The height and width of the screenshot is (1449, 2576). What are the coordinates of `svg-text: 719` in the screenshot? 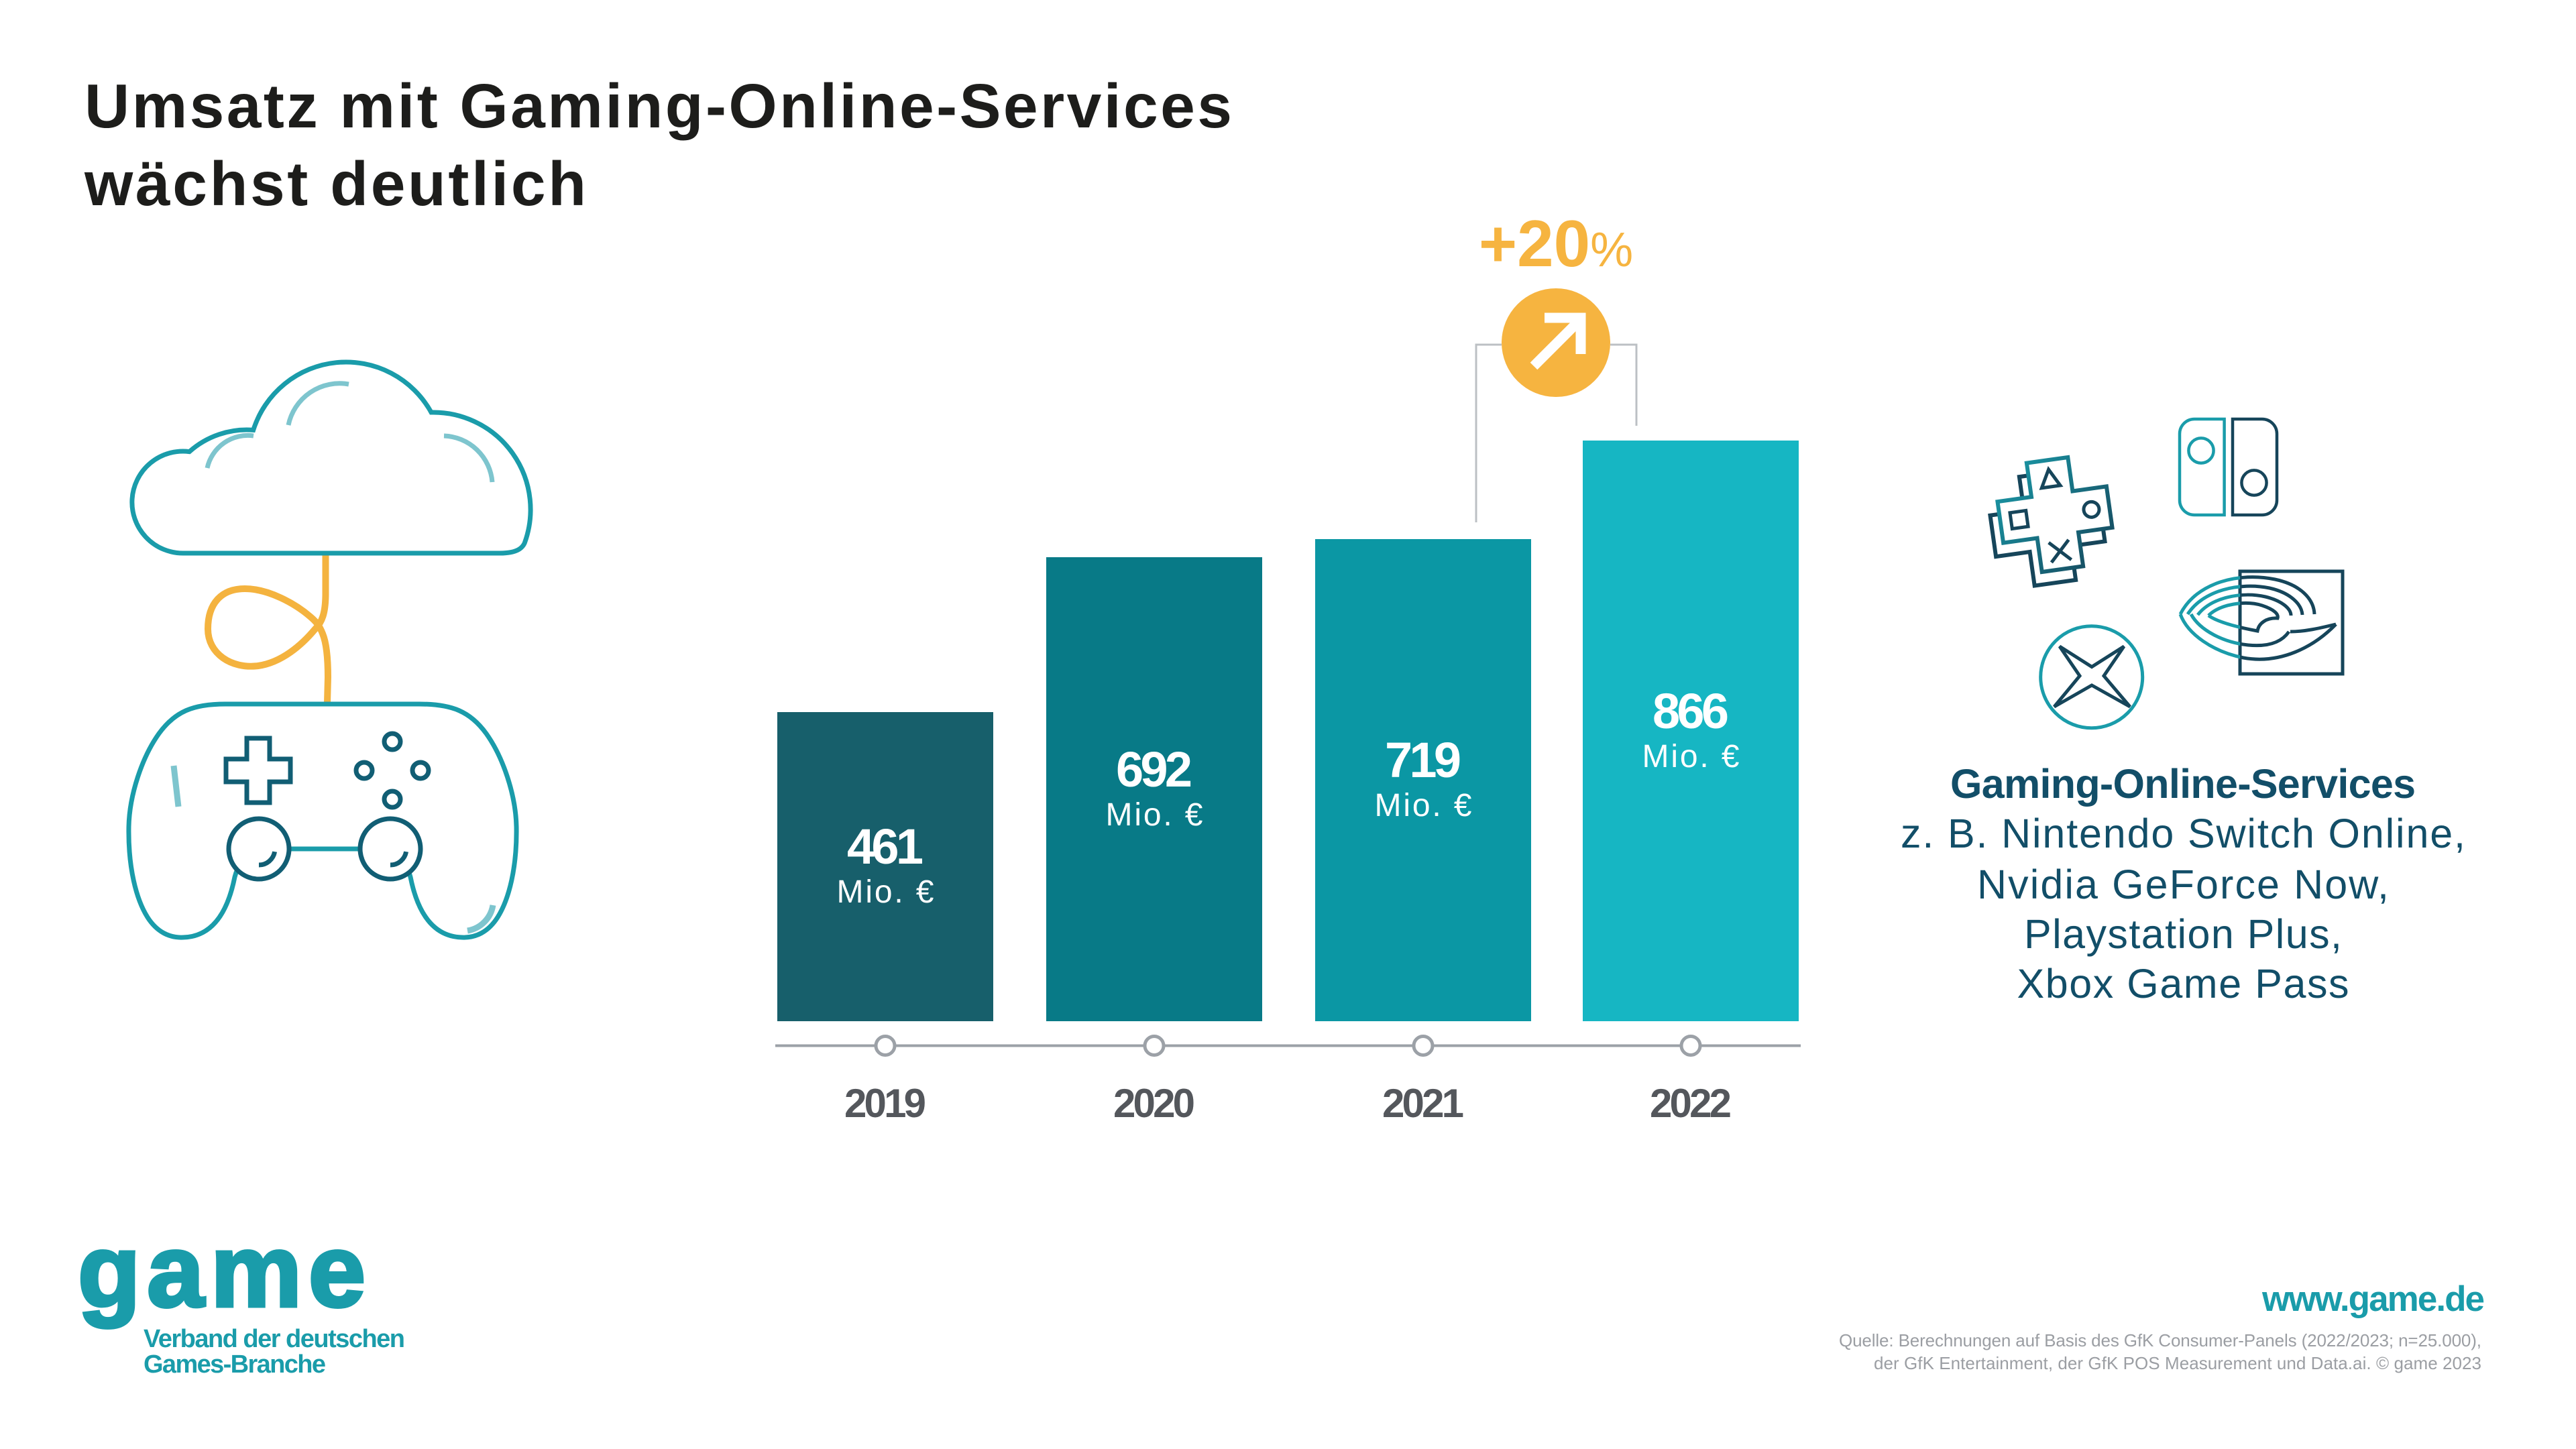 It's located at (1423, 760).